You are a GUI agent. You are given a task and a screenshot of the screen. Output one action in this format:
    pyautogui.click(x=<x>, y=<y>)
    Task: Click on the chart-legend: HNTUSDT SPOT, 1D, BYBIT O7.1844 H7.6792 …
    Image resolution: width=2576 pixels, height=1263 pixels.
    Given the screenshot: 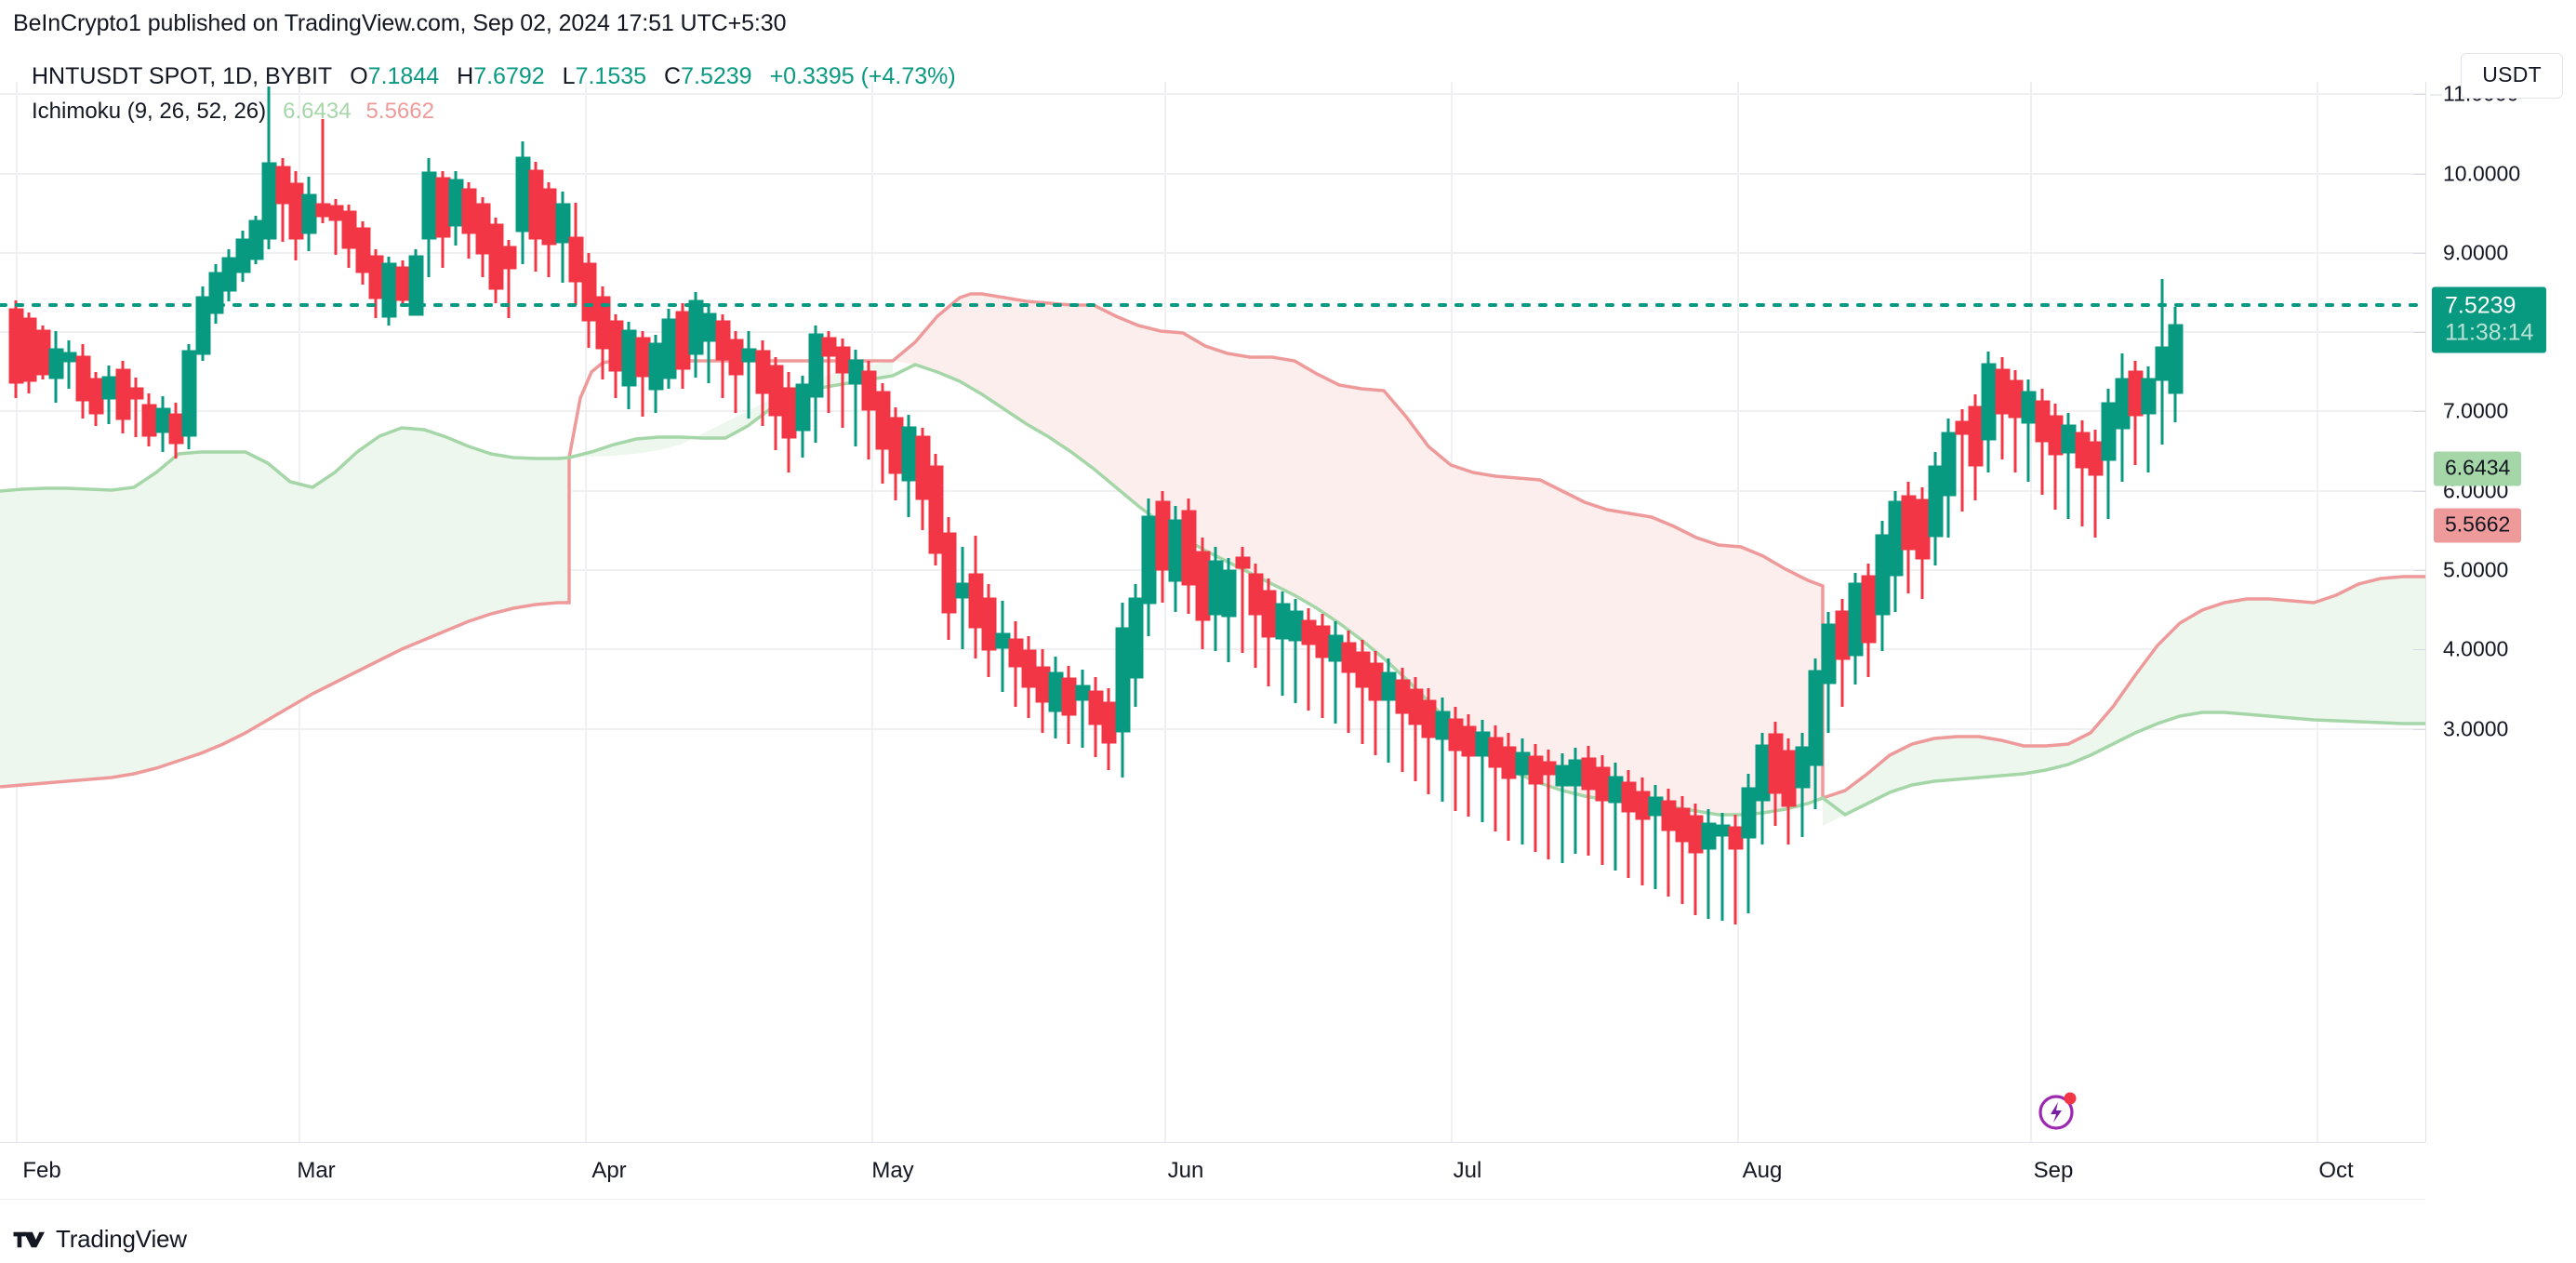 What is the action you would take?
    pyautogui.click(x=494, y=94)
    